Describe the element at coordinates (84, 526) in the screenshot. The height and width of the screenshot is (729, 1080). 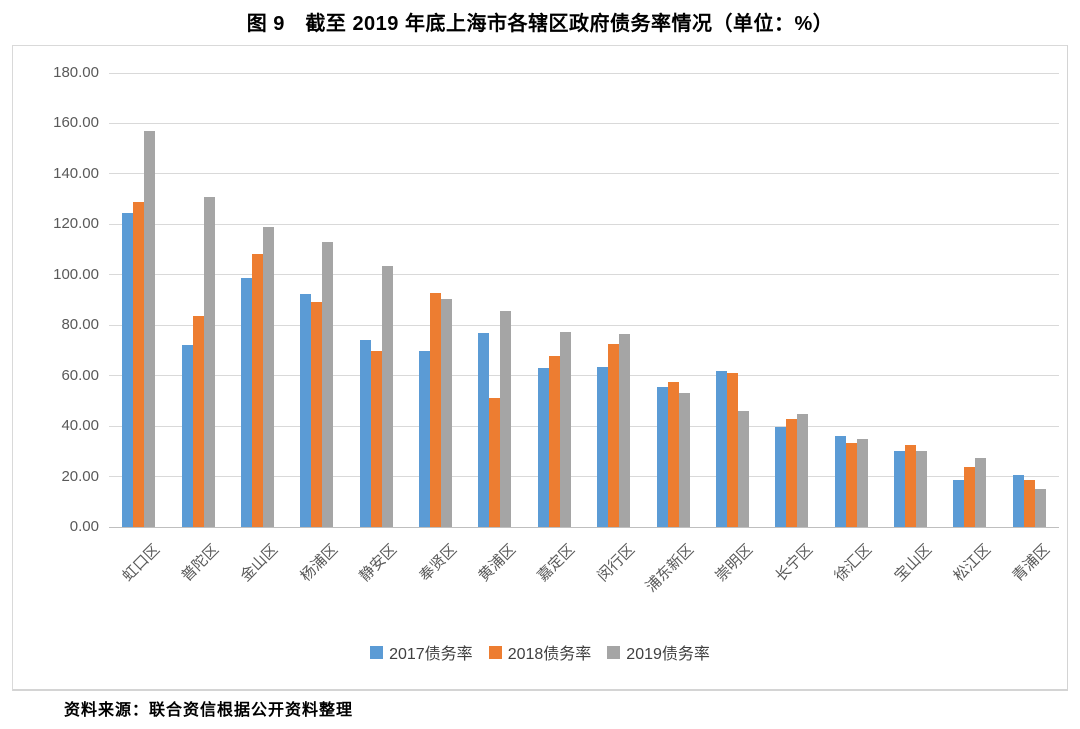
I see `y-tick-label: 0.00` at that location.